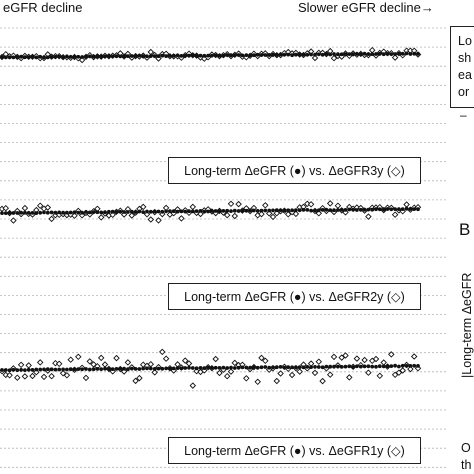  Describe the element at coordinates (43, 7) in the screenshot. I see `header-left-label: eGFR decline` at that location.